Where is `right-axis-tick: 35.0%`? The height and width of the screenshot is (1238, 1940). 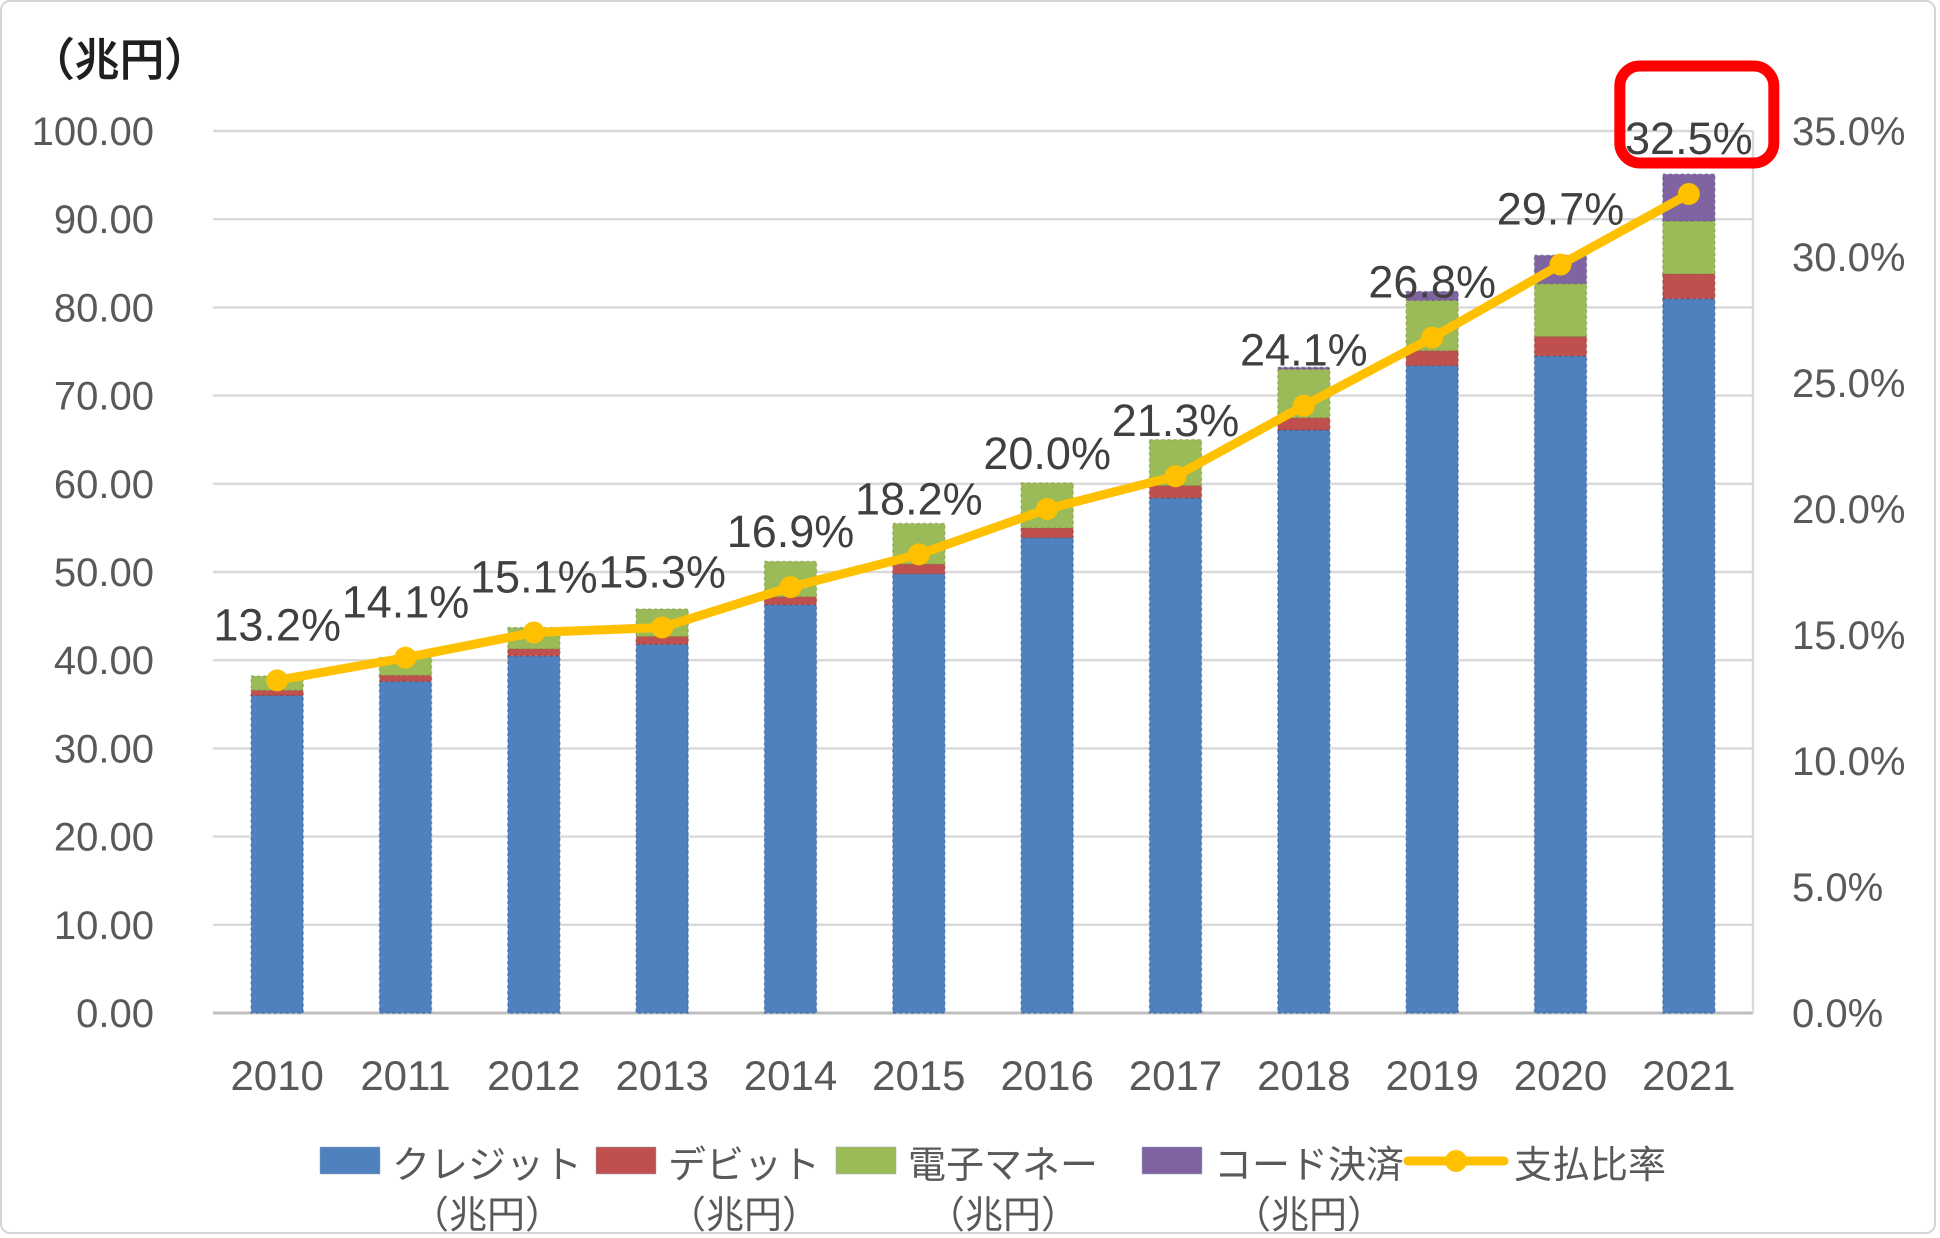
right-axis-tick: 35.0% is located at coordinates (1848, 132).